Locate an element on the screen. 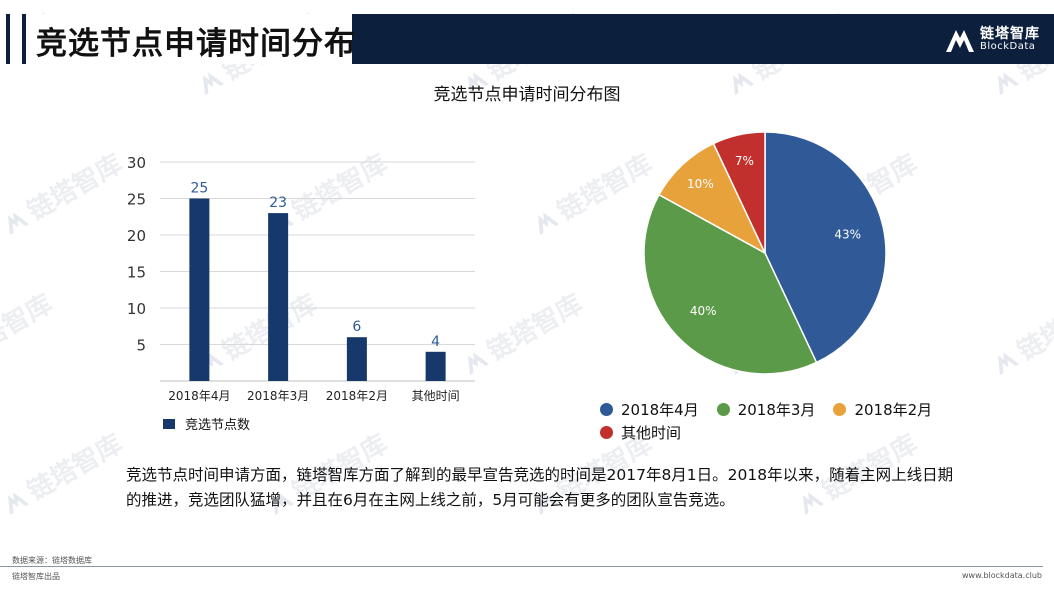  pie-slice-label: 43% is located at coordinates (847, 235).